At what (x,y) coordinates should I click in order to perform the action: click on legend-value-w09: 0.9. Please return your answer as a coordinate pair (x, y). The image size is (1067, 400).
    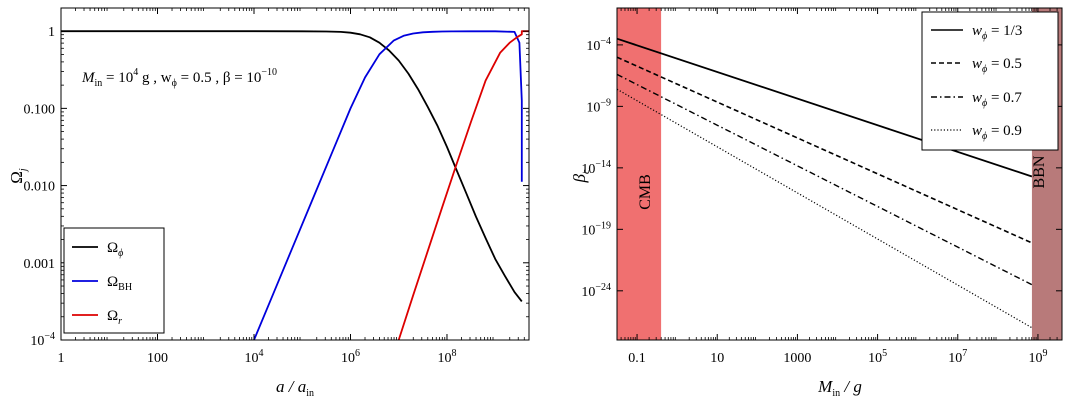
    Looking at the image, I should click on (1012, 131).